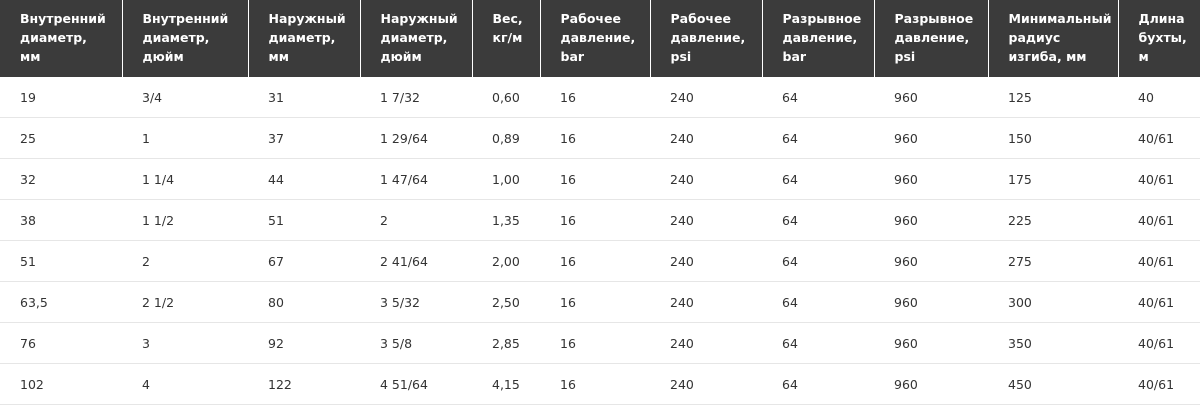 The image size is (1200, 407). I want to click on table-cell: 32, so click(61, 179).